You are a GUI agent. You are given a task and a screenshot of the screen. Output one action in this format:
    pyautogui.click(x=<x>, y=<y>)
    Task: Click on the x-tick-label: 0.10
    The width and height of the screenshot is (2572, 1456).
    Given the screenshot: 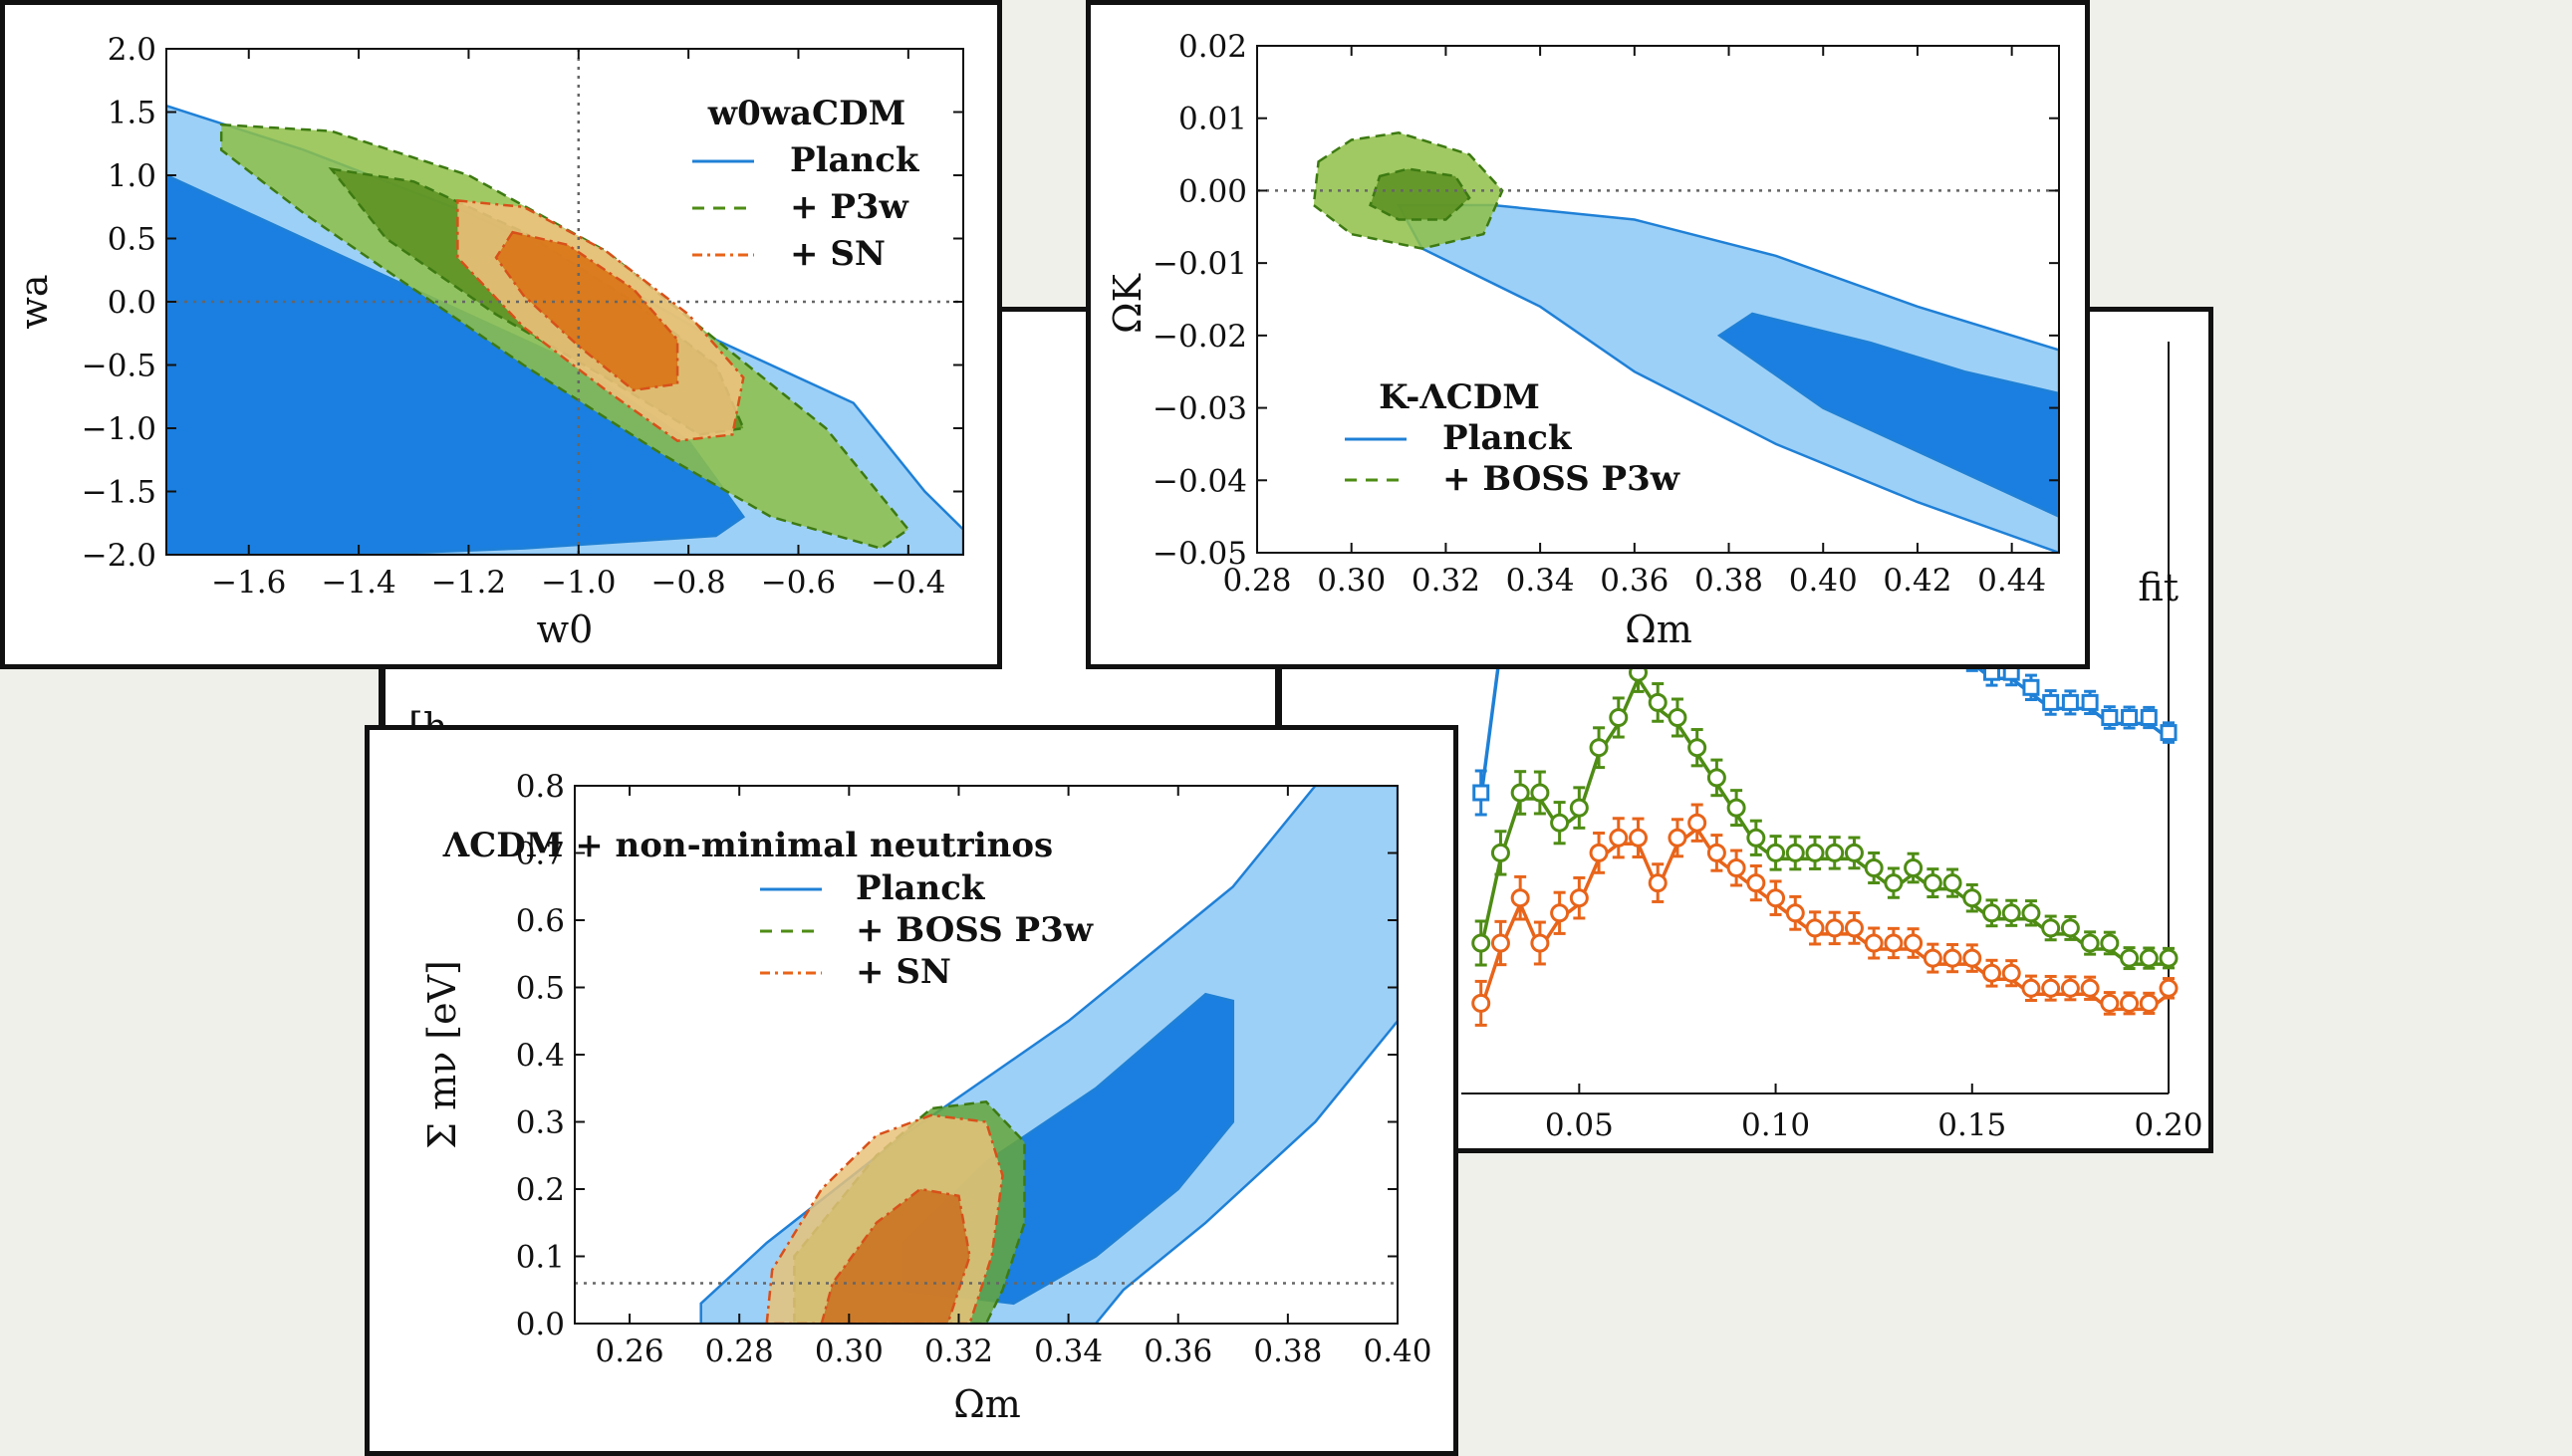 What is the action you would take?
    pyautogui.click(x=1775, y=1125)
    